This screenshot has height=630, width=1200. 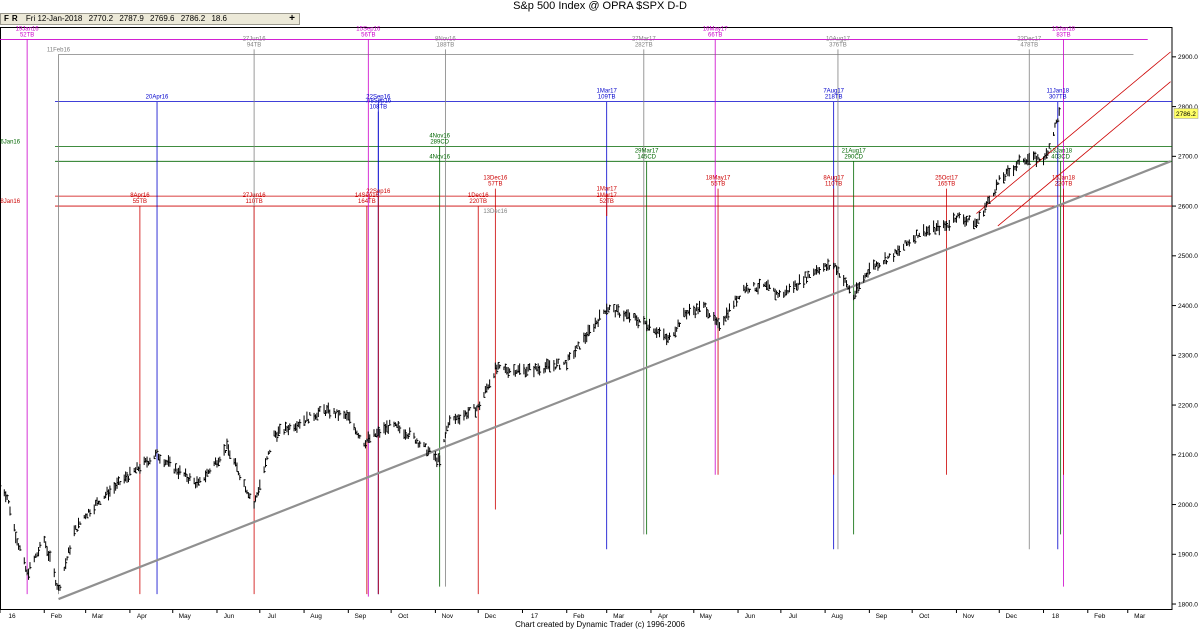 I want to click on annotation-label: 66TB, so click(x=715, y=35).